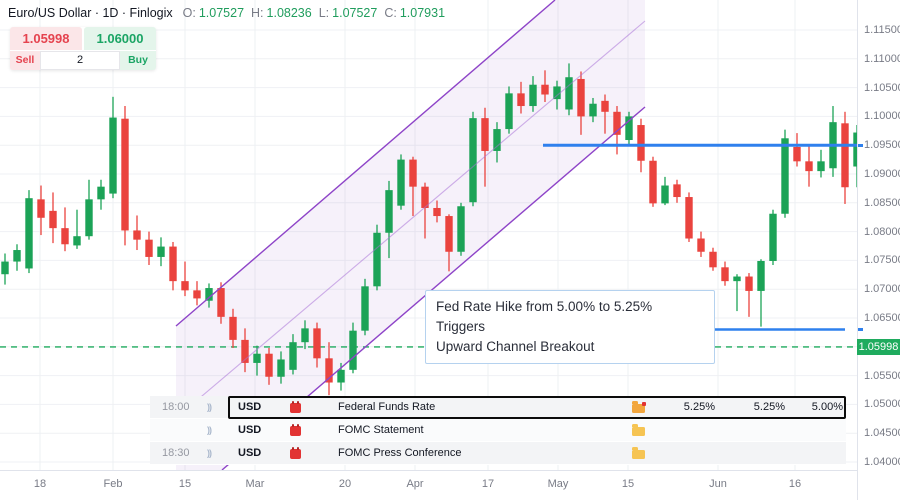  What do you see at coordinates (882, 433) in the screenshot?
I see `y-axis-label: 1.04500` at bounding box center [882, 433].